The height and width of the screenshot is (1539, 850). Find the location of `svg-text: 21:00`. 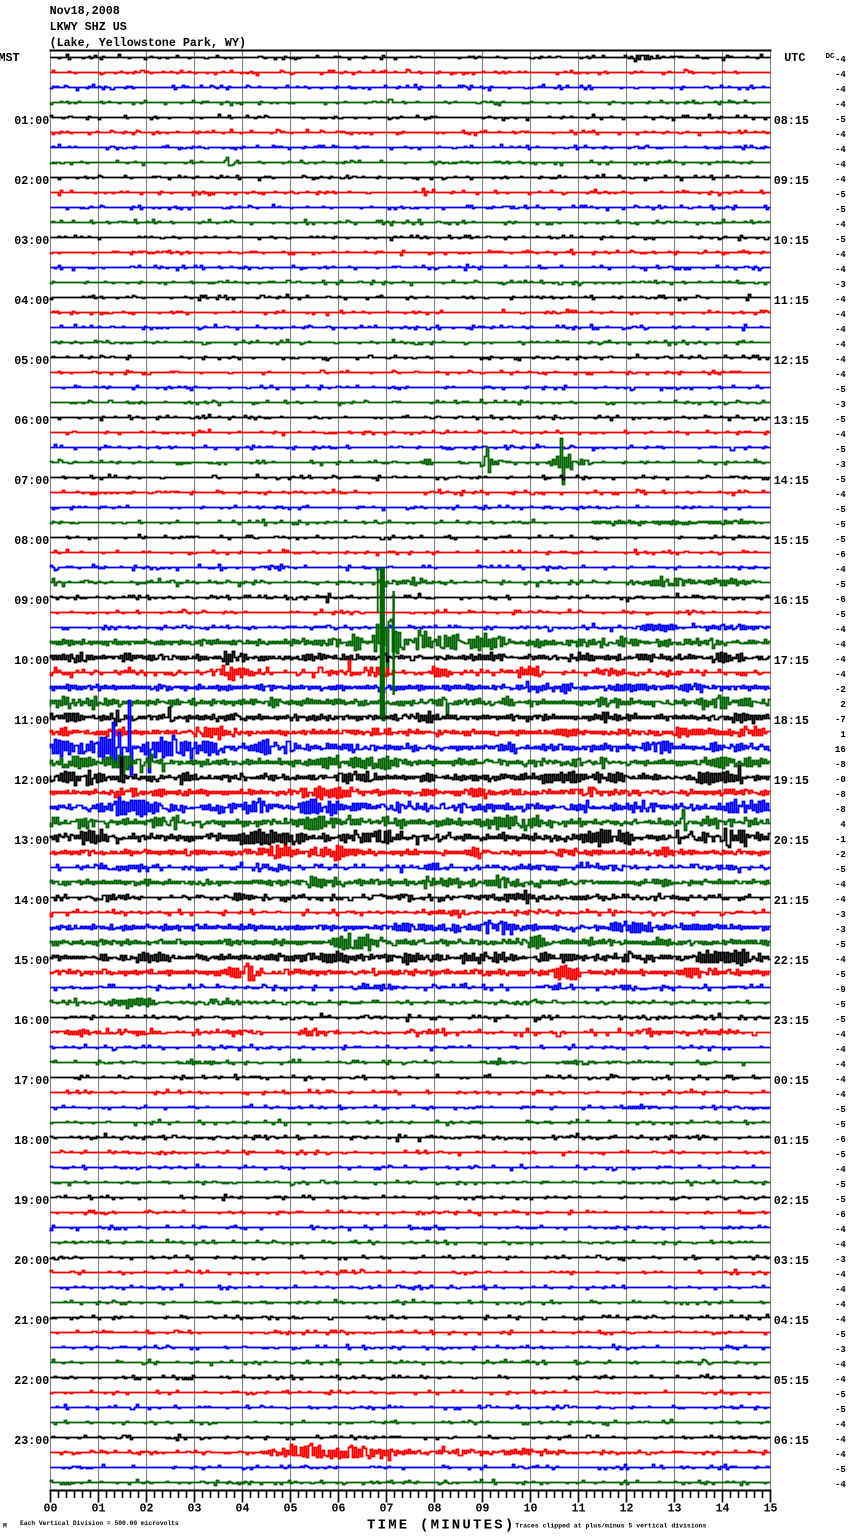

svg-text: 21:00 is located at coordinates (31, 1321).